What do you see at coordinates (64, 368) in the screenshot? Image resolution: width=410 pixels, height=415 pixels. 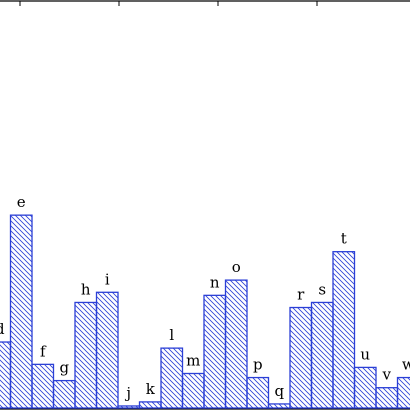 I see `bar-label-g: g` at bounding box center [64, 368].